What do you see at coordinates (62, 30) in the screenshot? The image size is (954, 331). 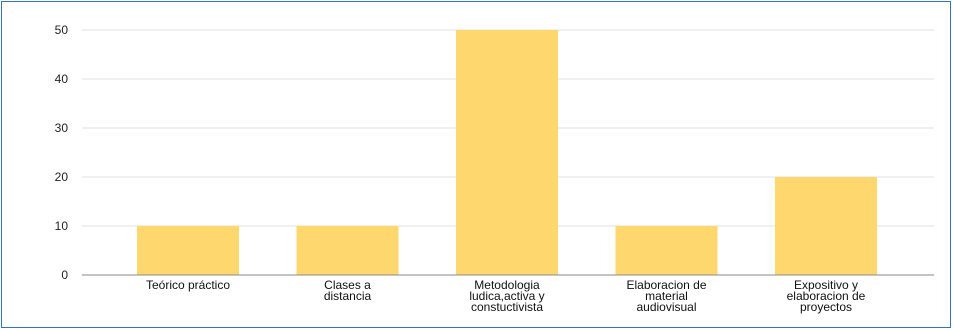 I see `y-tick-label-50: 50` at bounding box center [62, 30].